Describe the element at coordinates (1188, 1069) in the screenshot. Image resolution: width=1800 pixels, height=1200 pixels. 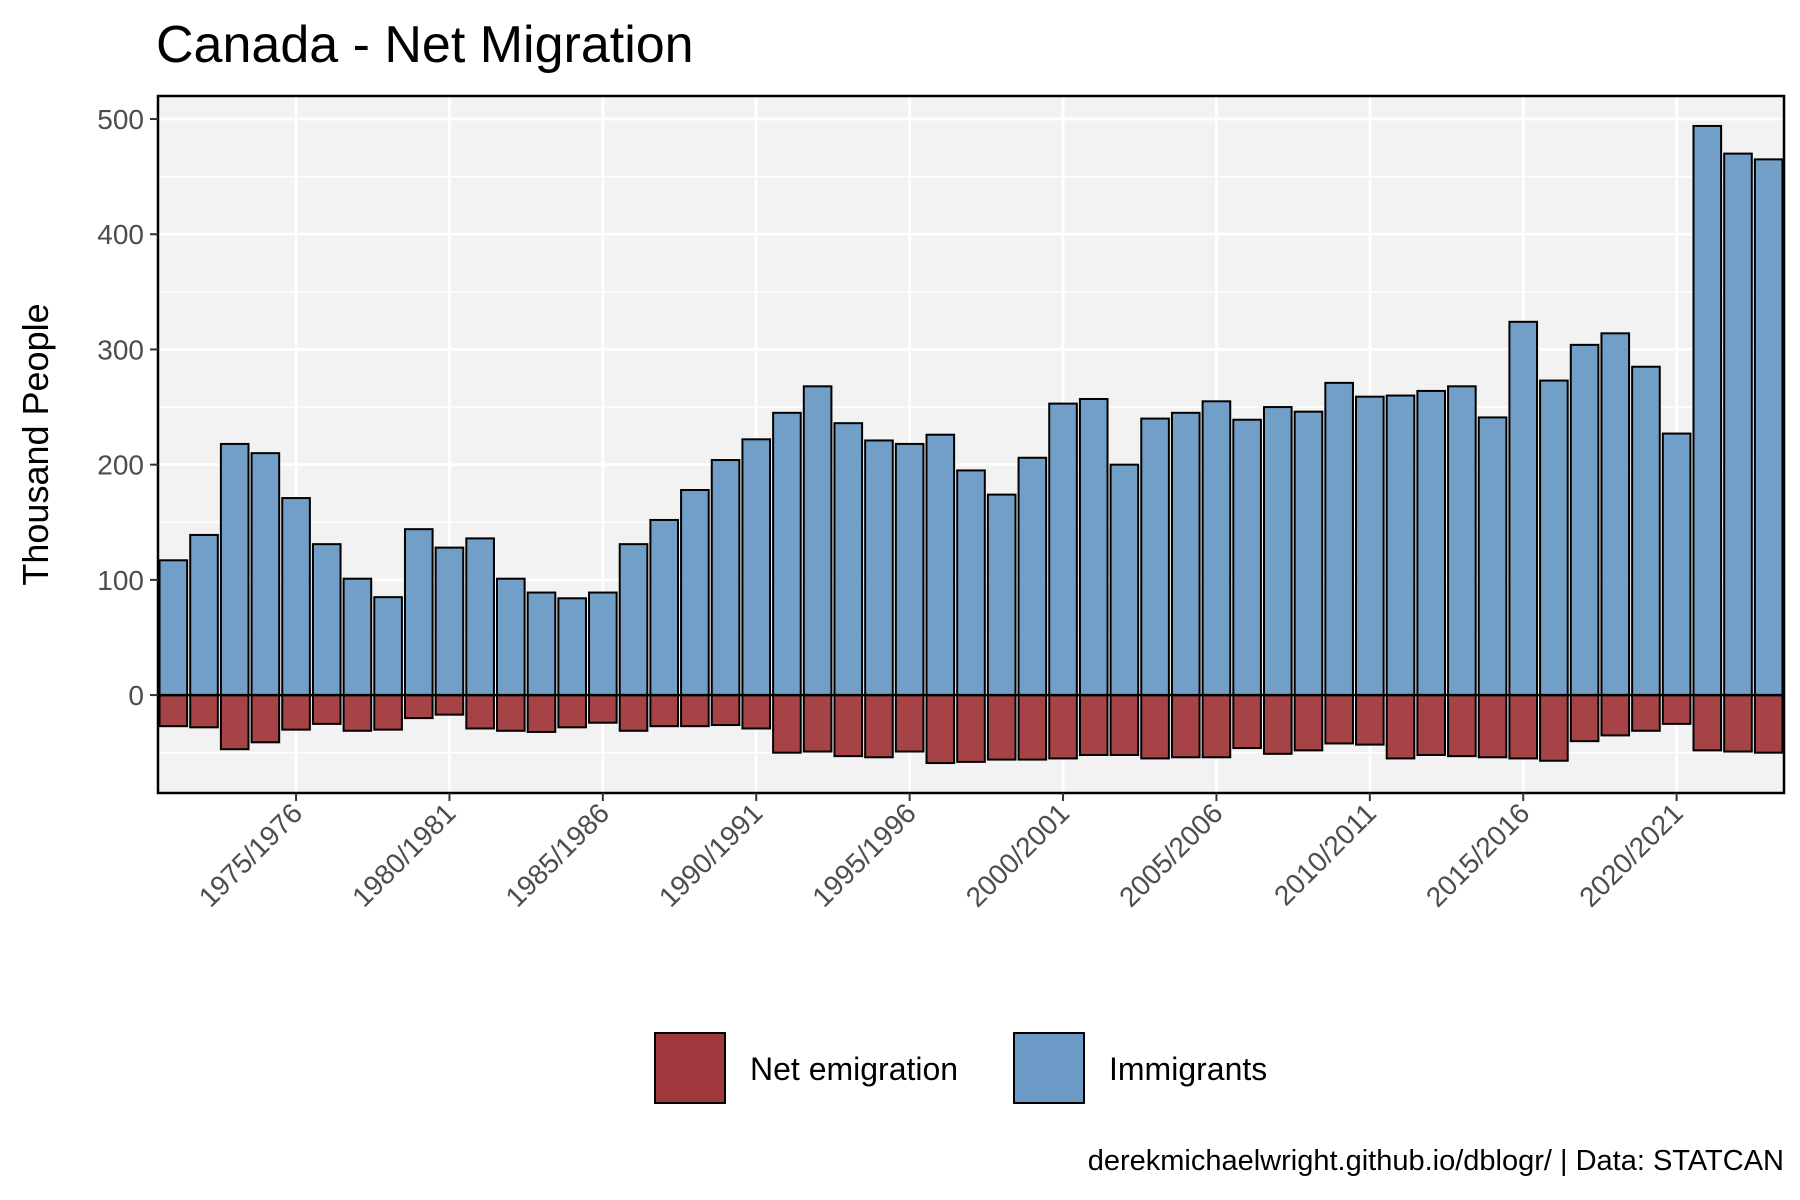
I see `legend-label-immigrants: Immigrants` at that location.